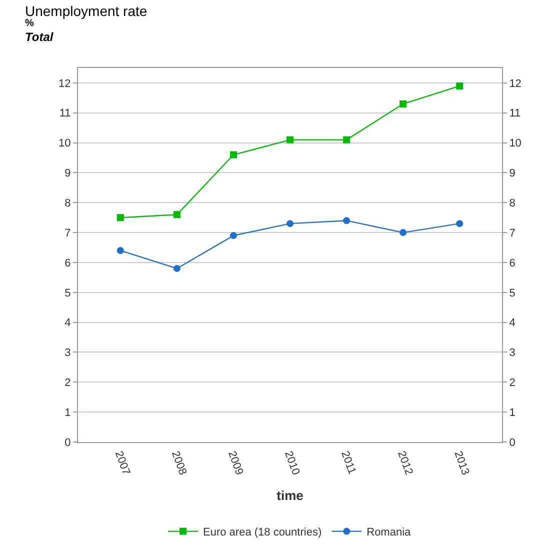 This screenshot has width=534, height=558. Describe the element at coordinates (86, 11) in the screenshot. I see `chart-title: Unemployment rate` at that location.